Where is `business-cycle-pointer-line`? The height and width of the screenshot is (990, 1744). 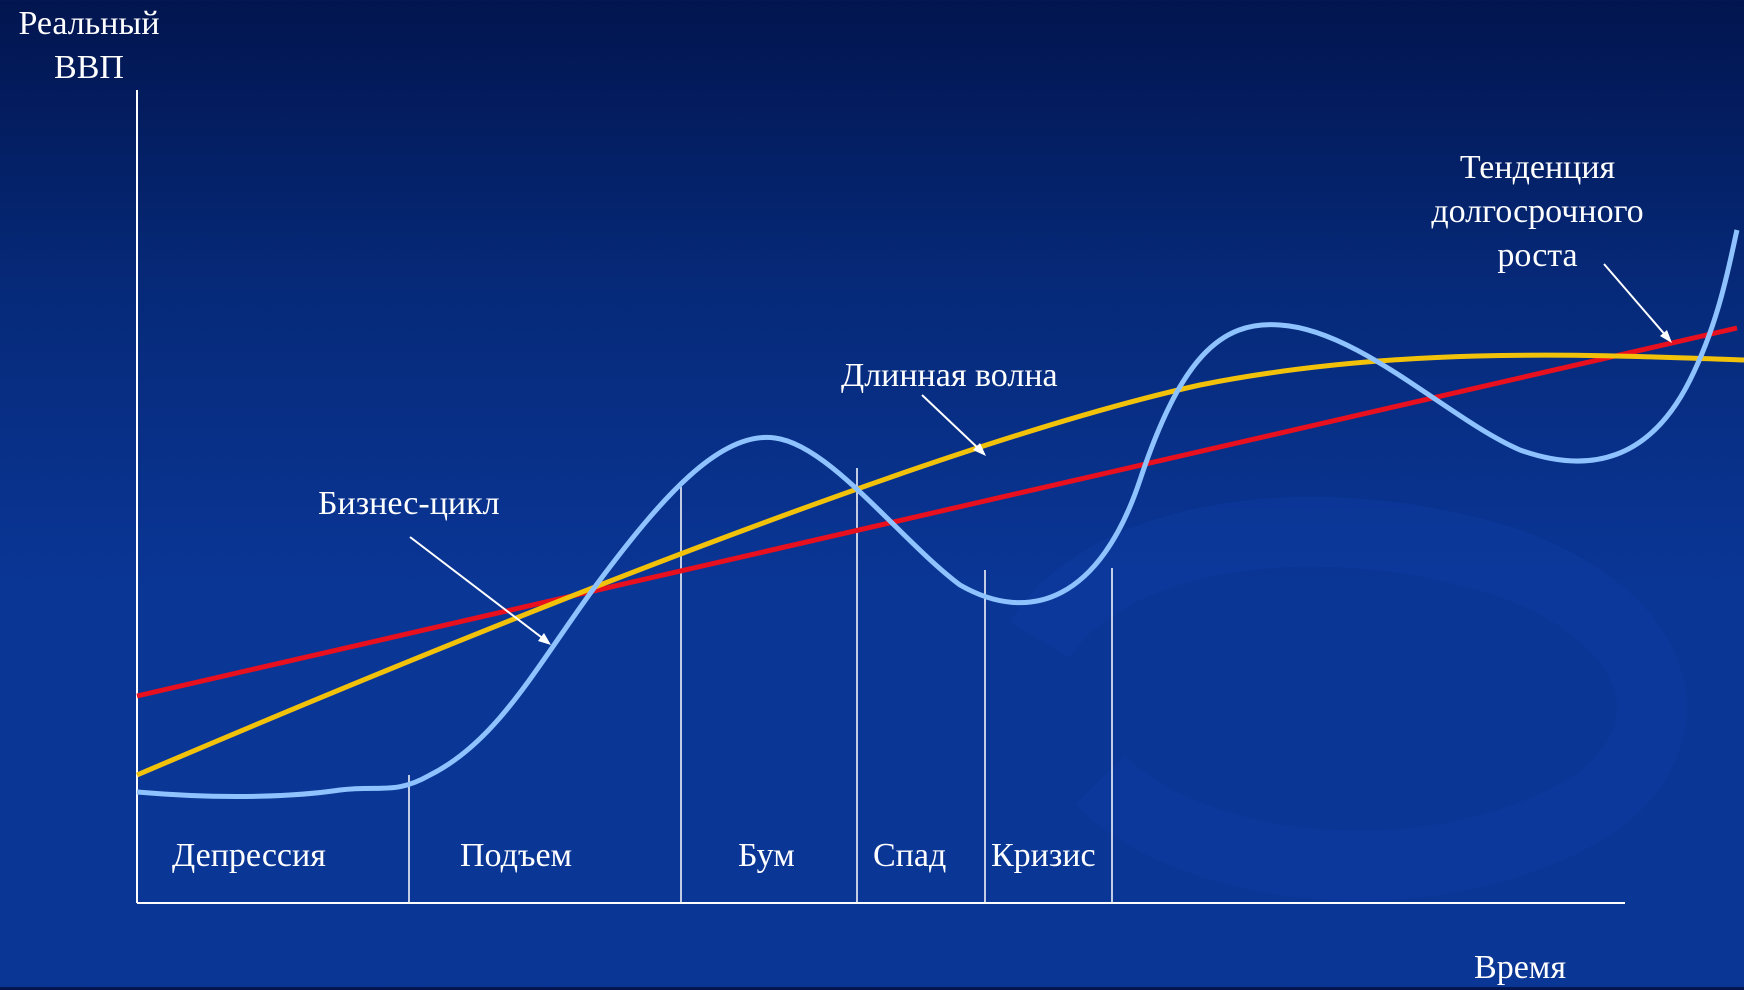 business-cycle-pointer-line is located at coordinates (477, 588).